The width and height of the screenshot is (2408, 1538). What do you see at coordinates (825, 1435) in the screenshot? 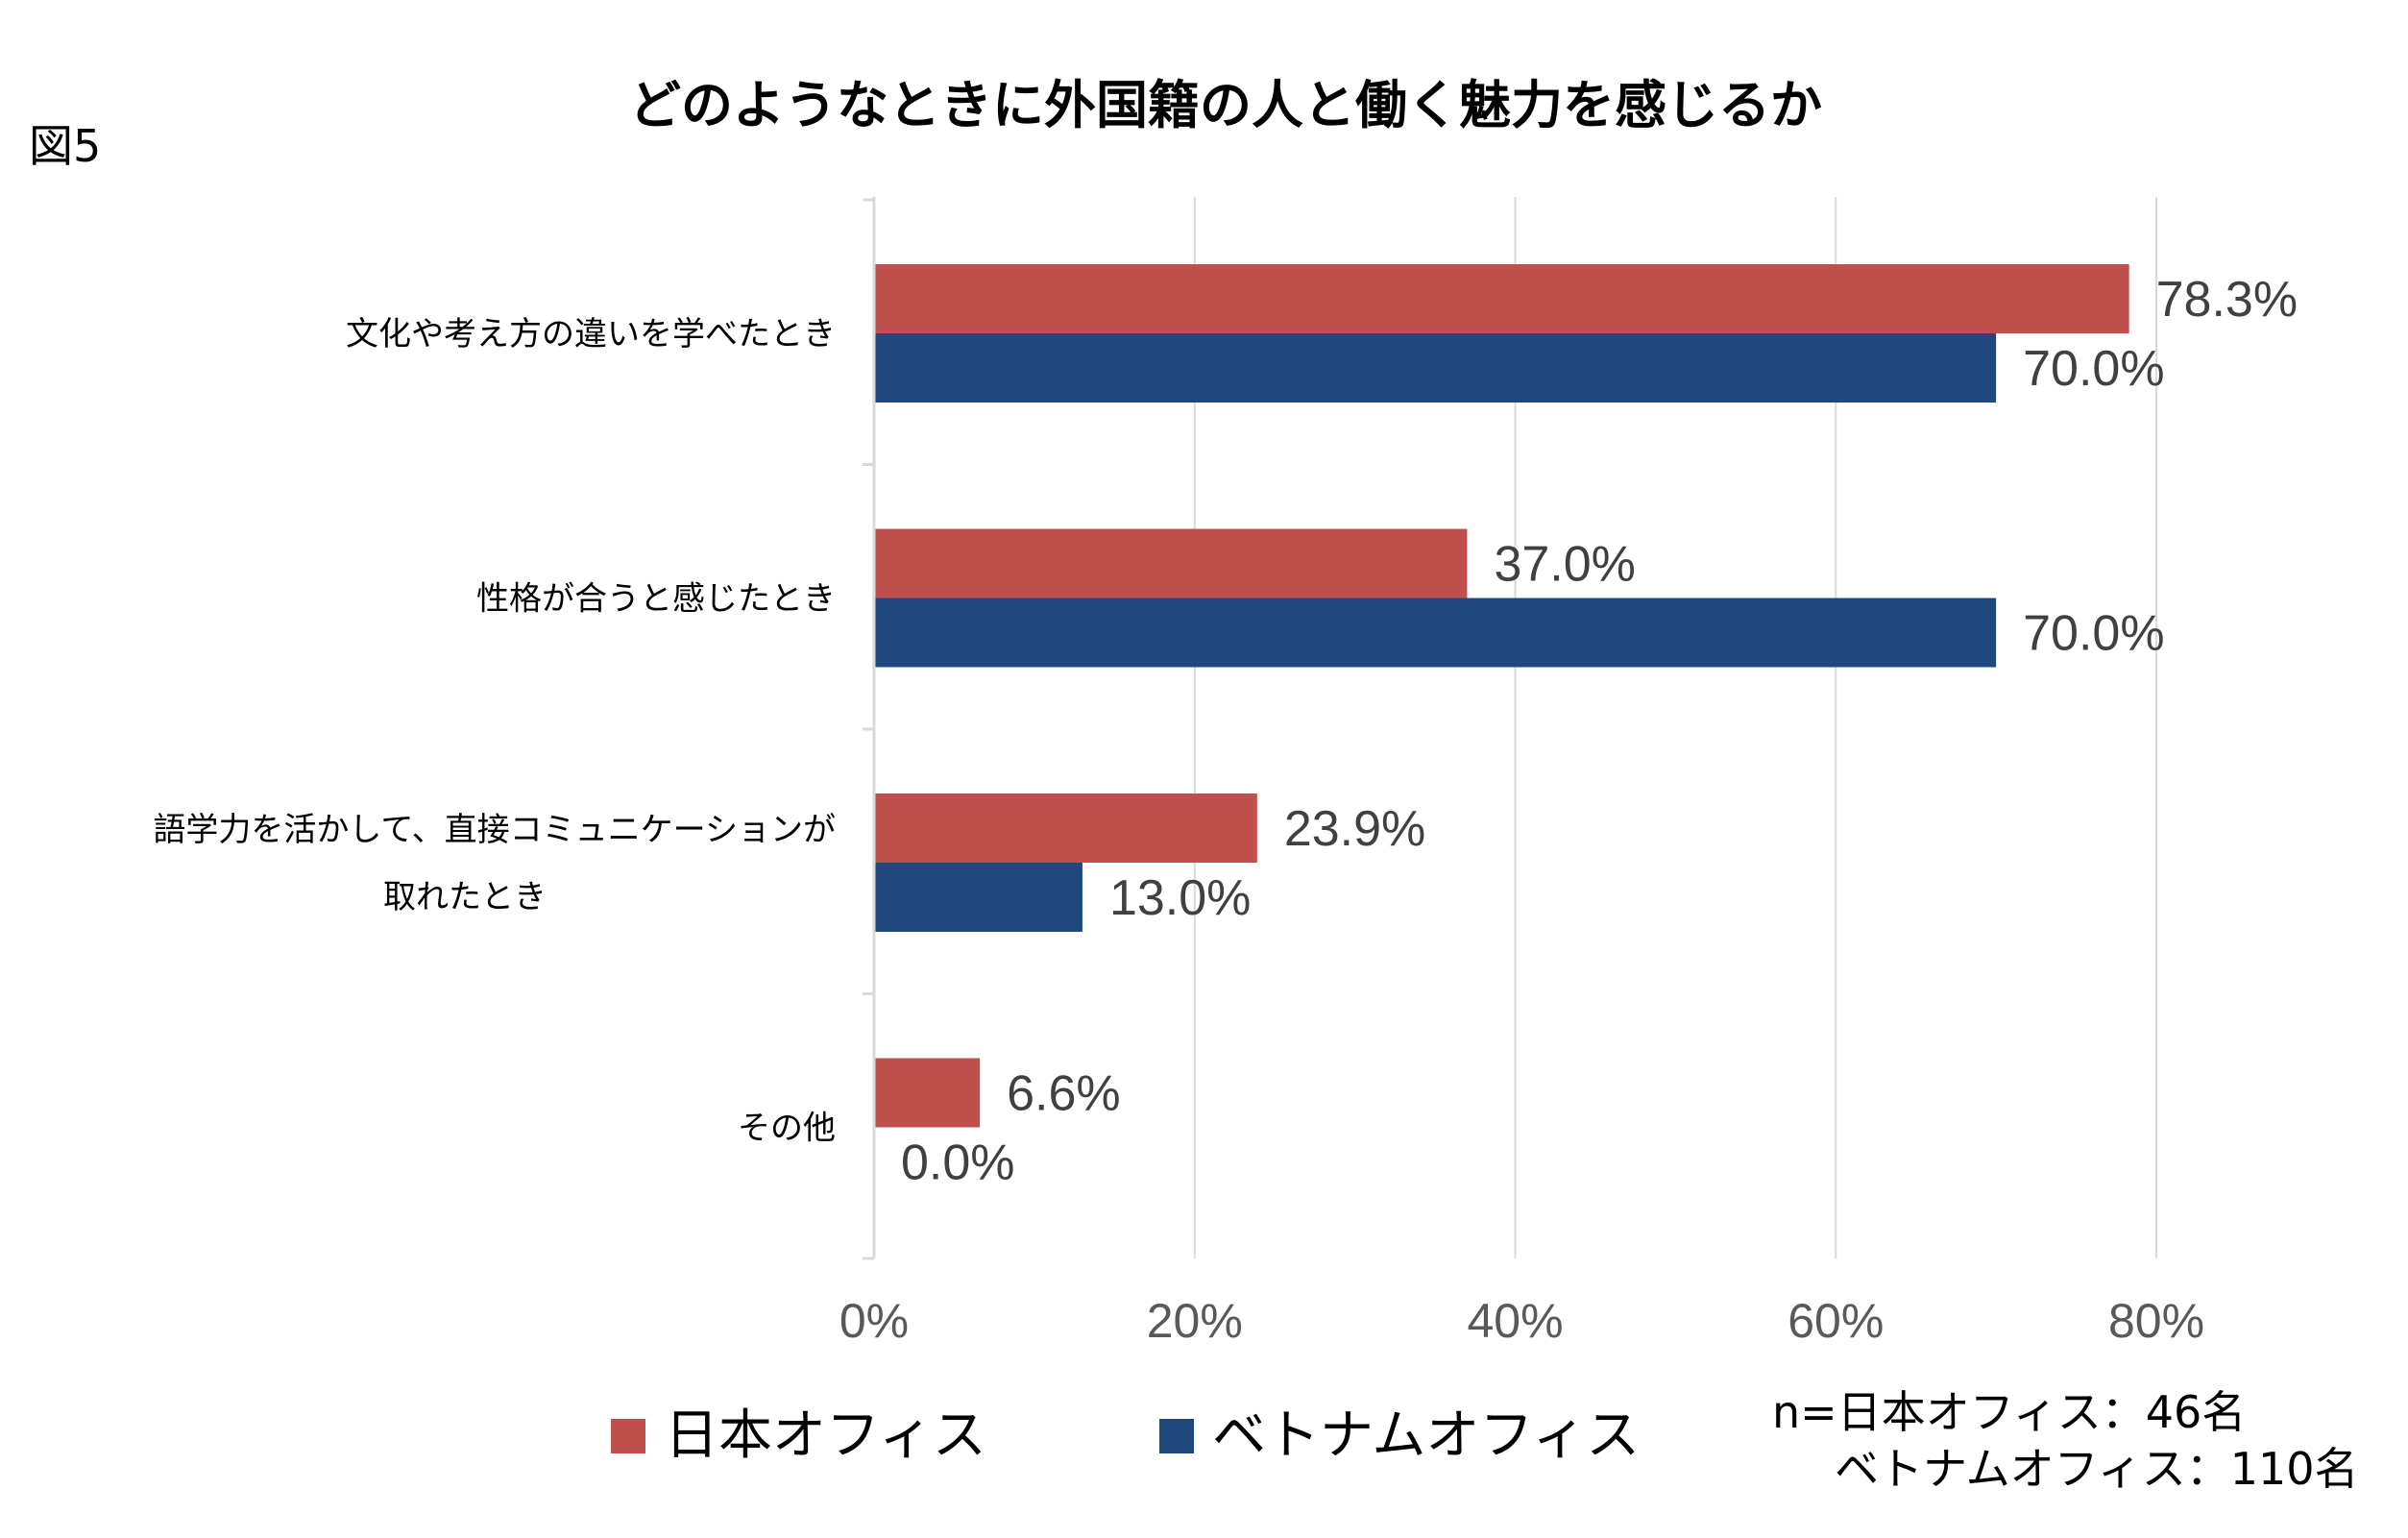
I see `legend-label: 日本オフィス` at bounding box center [825, 1435].